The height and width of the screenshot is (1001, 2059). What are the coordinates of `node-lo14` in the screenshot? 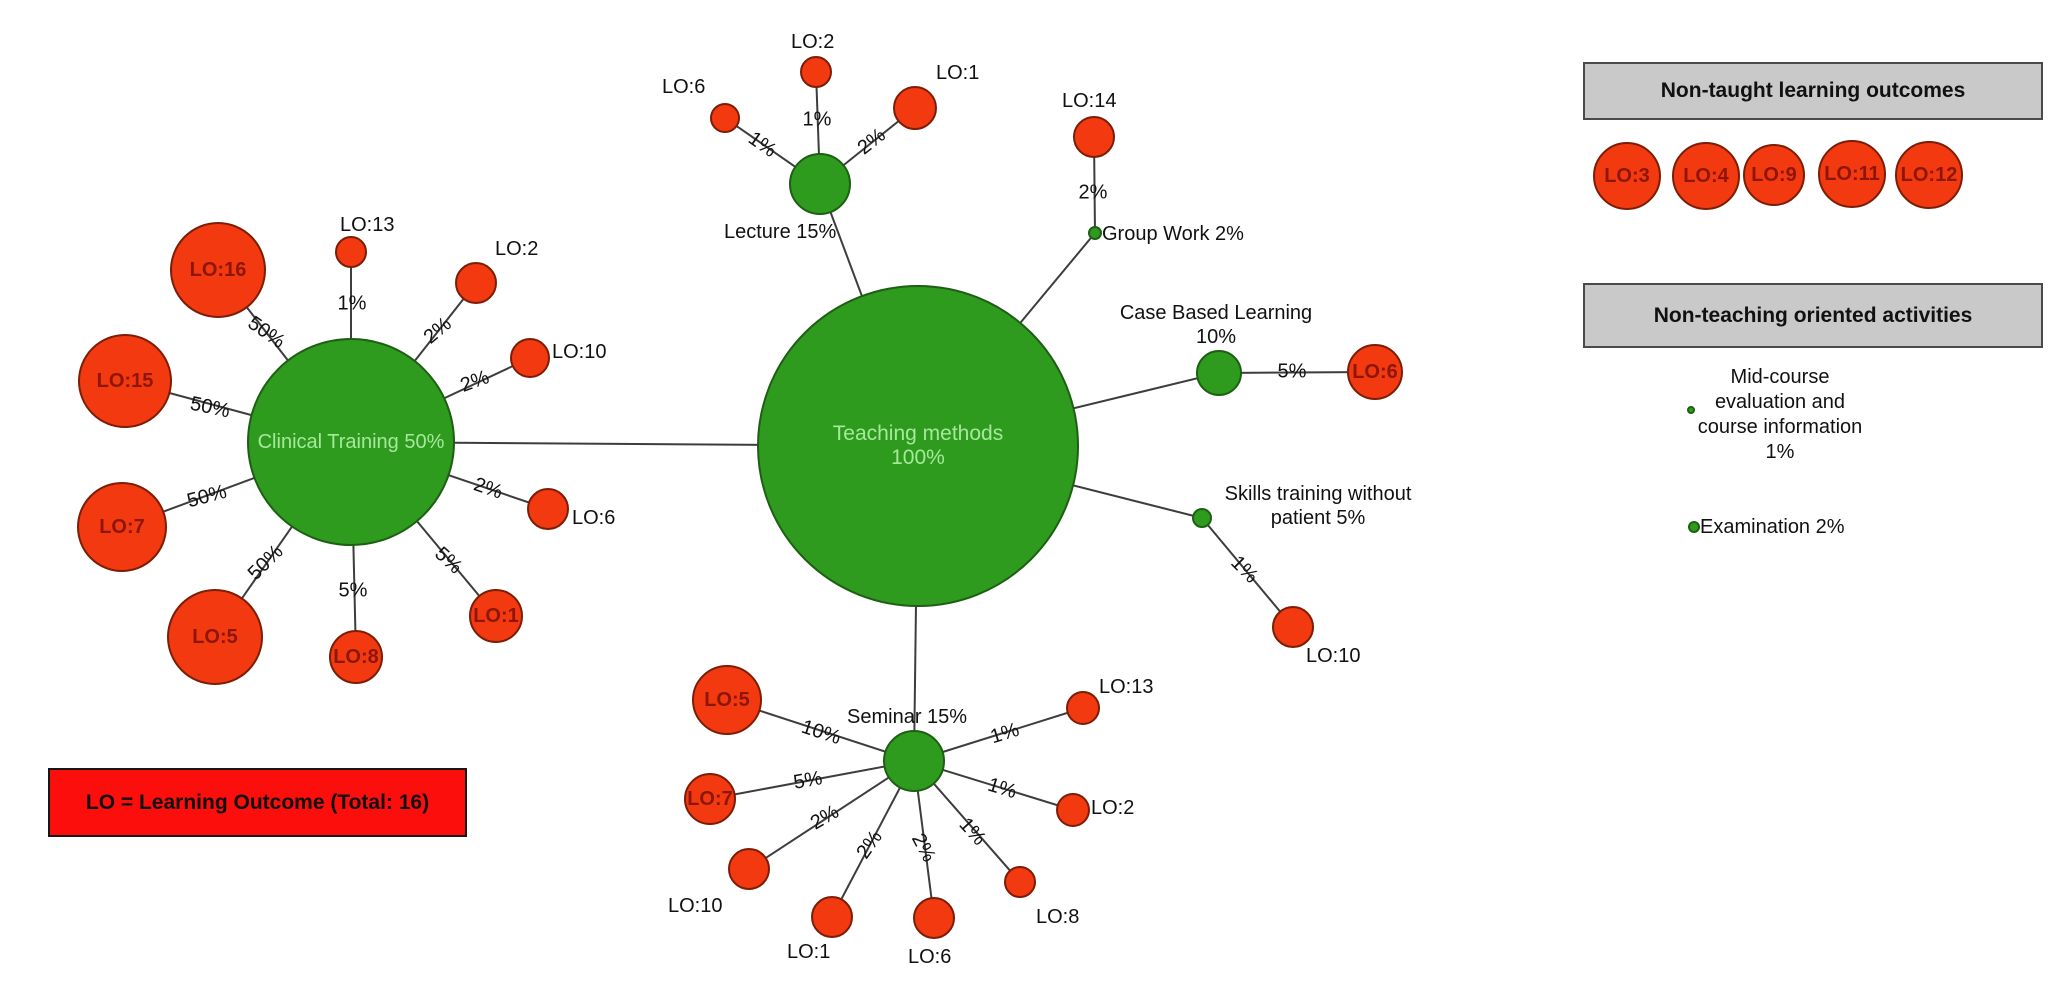 It's located at (1094, 137).